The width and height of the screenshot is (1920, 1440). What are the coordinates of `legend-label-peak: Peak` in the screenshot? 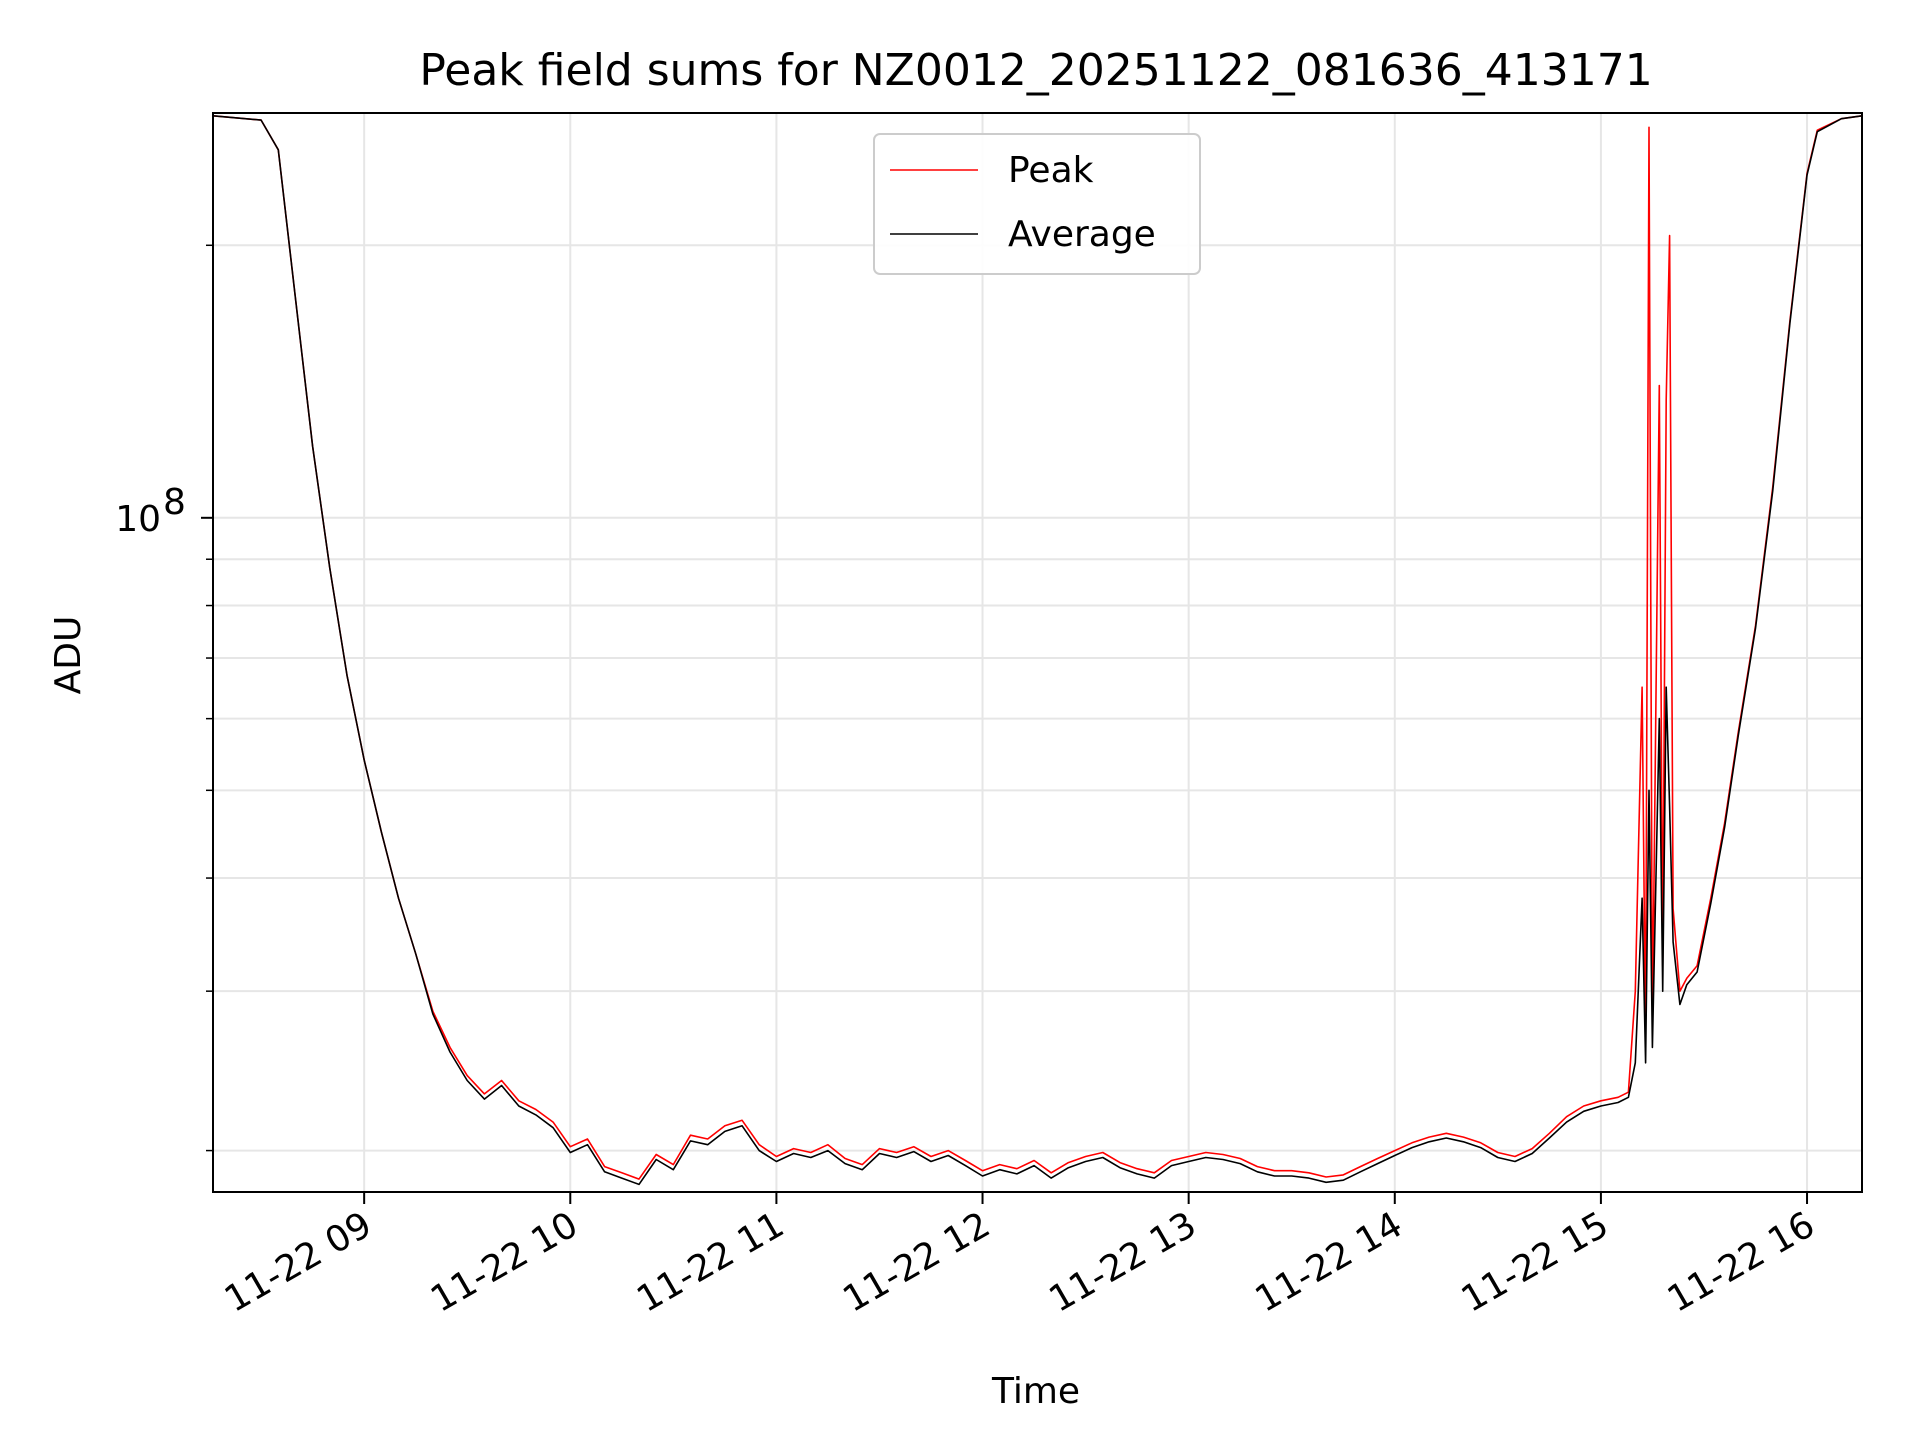 It's located at (1051, 170).